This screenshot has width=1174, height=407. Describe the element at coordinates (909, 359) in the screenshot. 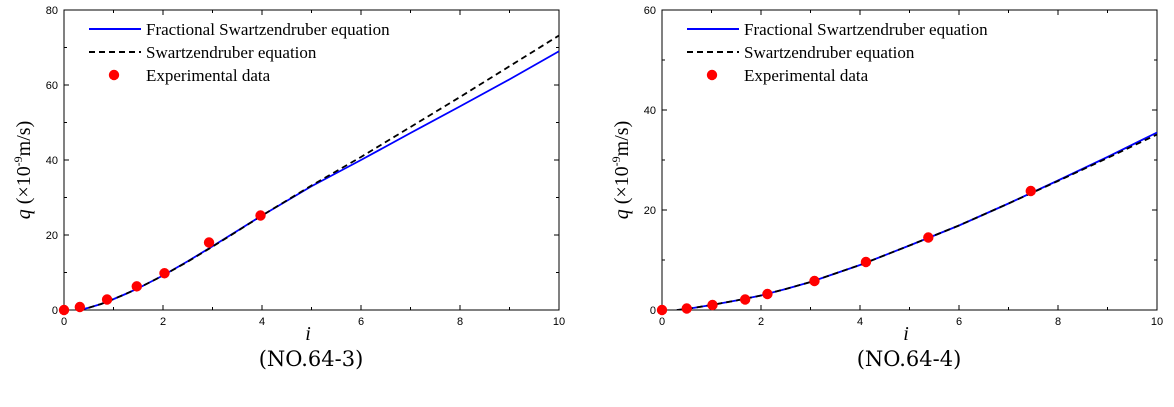

I see `chart-caption: (NO.64-4)` at that location.